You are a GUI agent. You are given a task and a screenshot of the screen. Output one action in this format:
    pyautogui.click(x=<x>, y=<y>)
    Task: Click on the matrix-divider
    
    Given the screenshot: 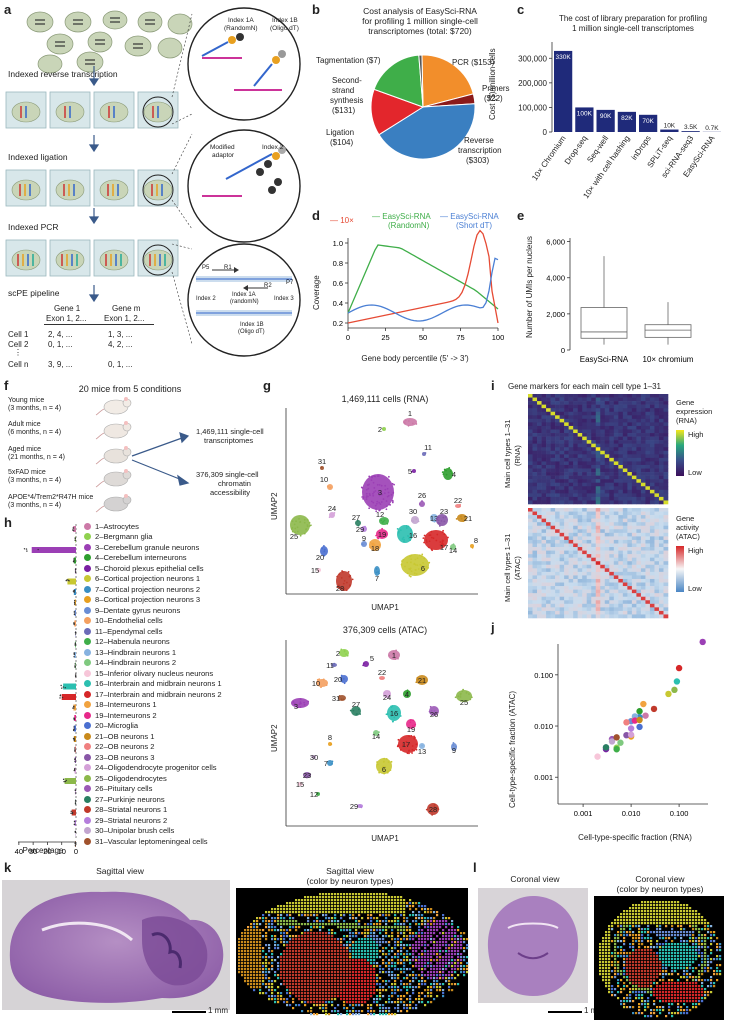 What is the action you would take?
    pyautogui.click(x=99, y=324)
    